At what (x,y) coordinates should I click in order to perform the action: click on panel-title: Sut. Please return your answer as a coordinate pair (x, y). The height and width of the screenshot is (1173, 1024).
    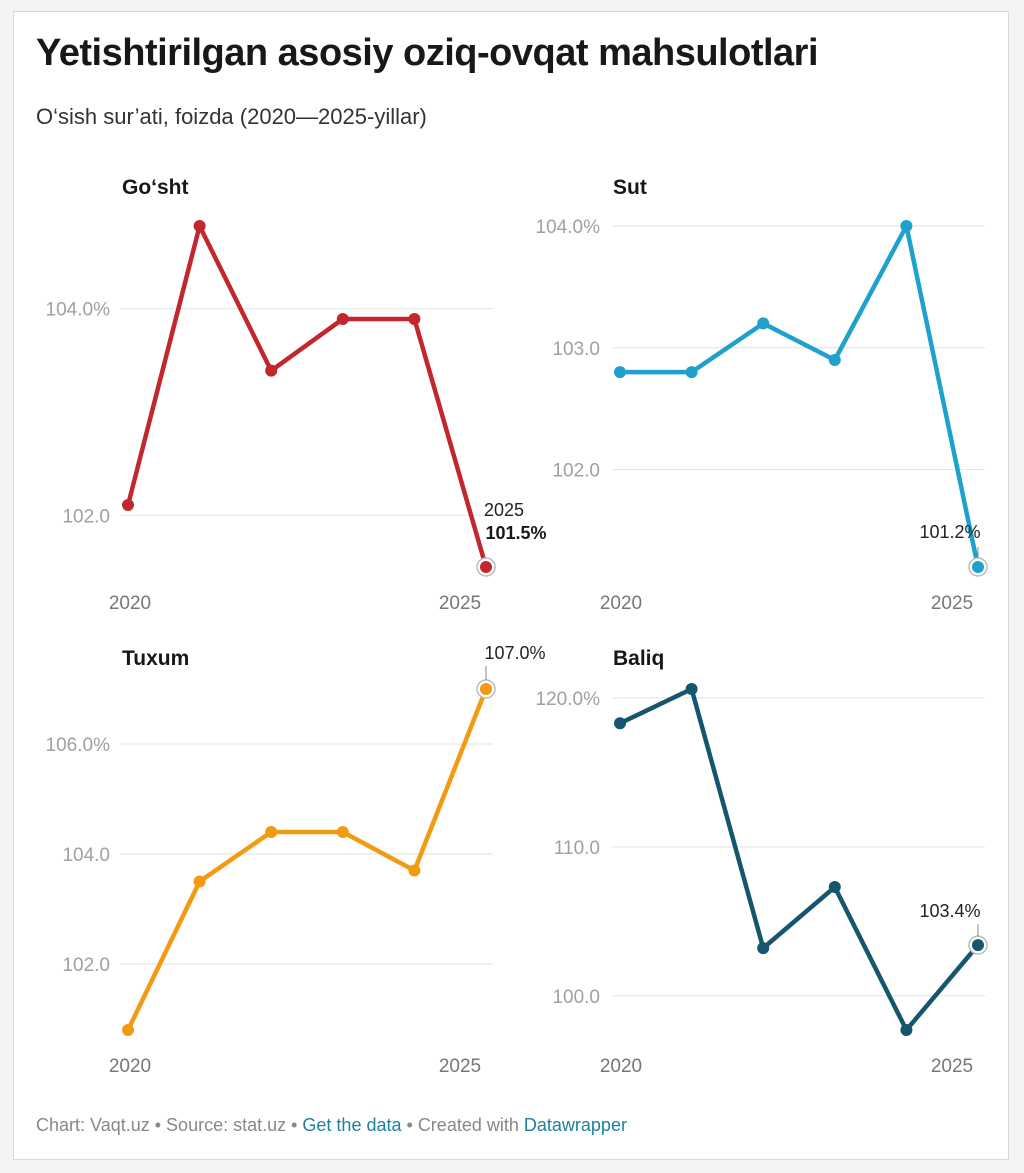
    Looking at the image, I should click on (630, 187).